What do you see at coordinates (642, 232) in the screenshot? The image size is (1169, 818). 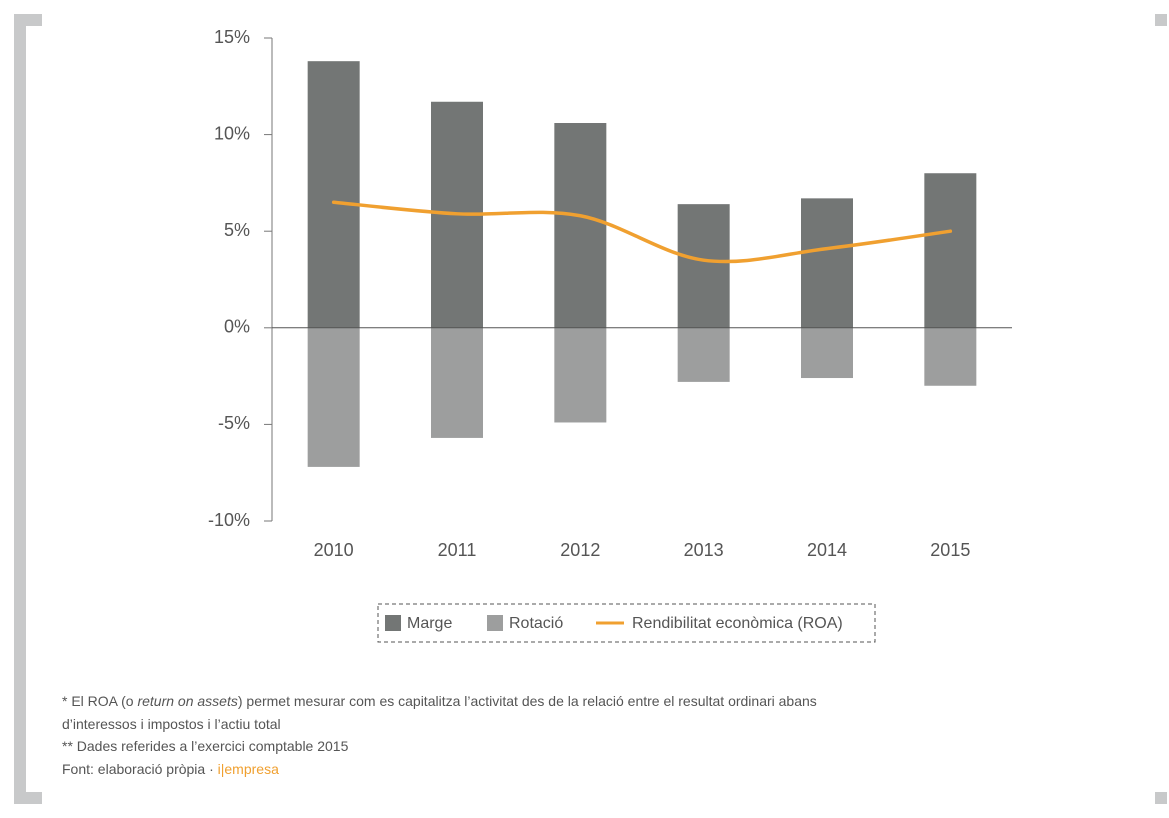 I see `line` at bounding box center [642, 232].